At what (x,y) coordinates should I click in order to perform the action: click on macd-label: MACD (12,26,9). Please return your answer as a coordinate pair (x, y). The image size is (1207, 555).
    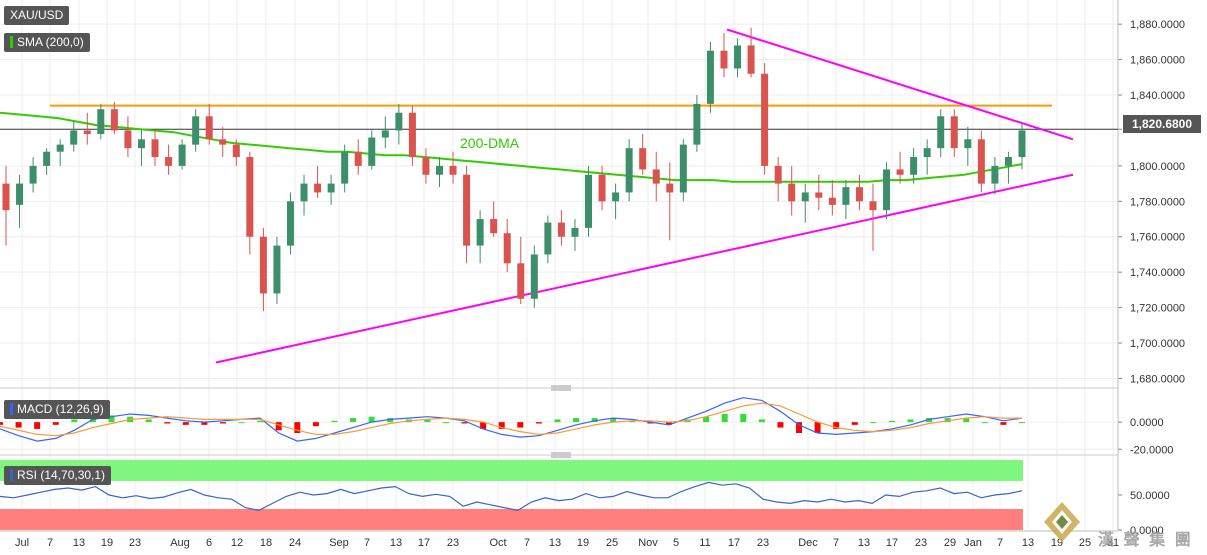
    Looking at the image, I should click on (60, 409).